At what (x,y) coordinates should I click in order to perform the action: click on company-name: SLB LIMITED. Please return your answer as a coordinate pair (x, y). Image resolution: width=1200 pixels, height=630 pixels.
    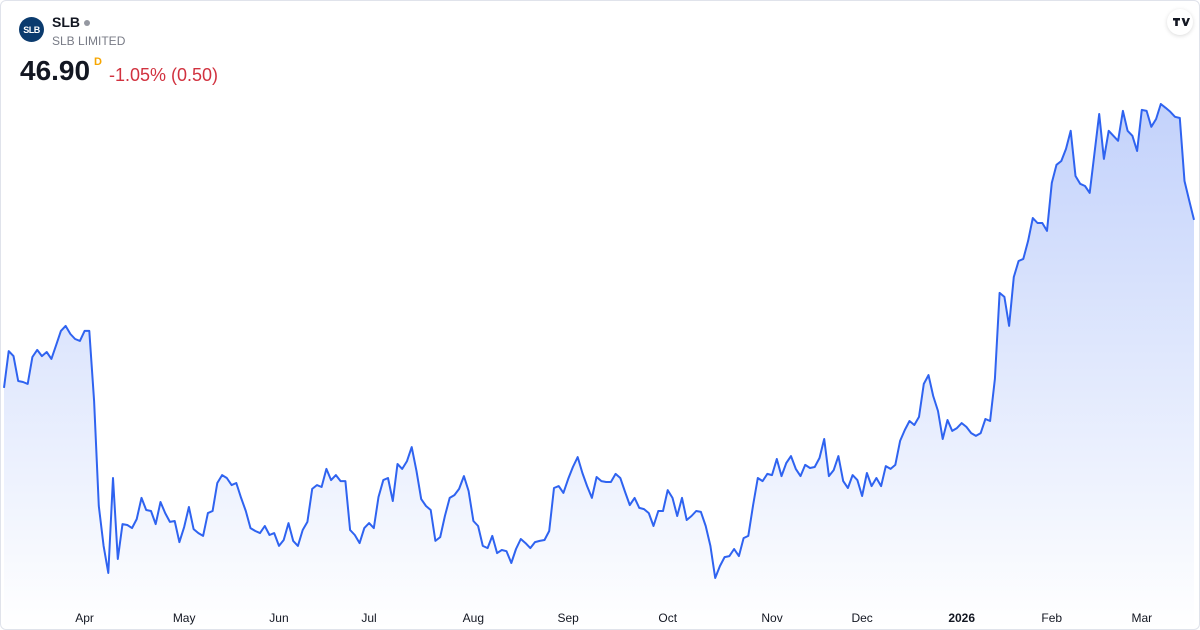
    Looking at the image, I should click on (89, 41).